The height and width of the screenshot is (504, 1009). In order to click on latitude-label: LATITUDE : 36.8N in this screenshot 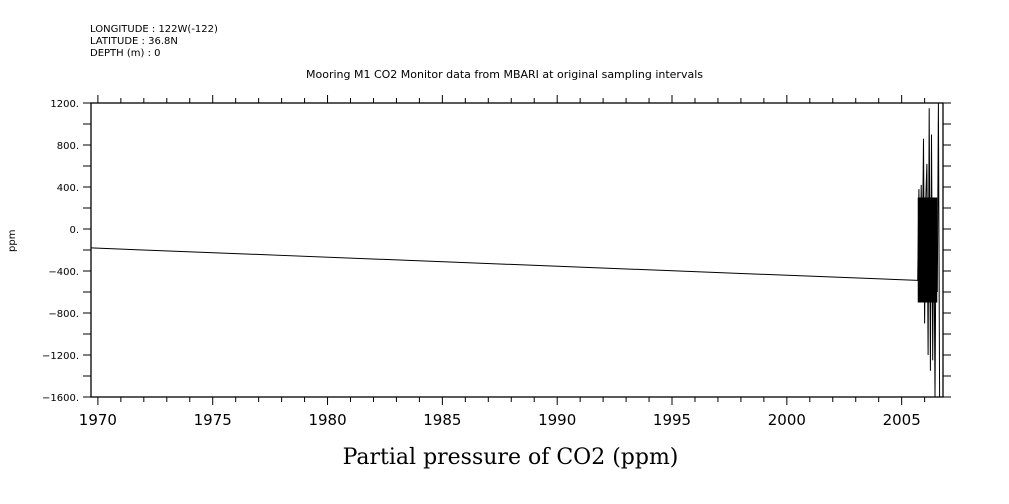, I will do `click(134, 41)`.